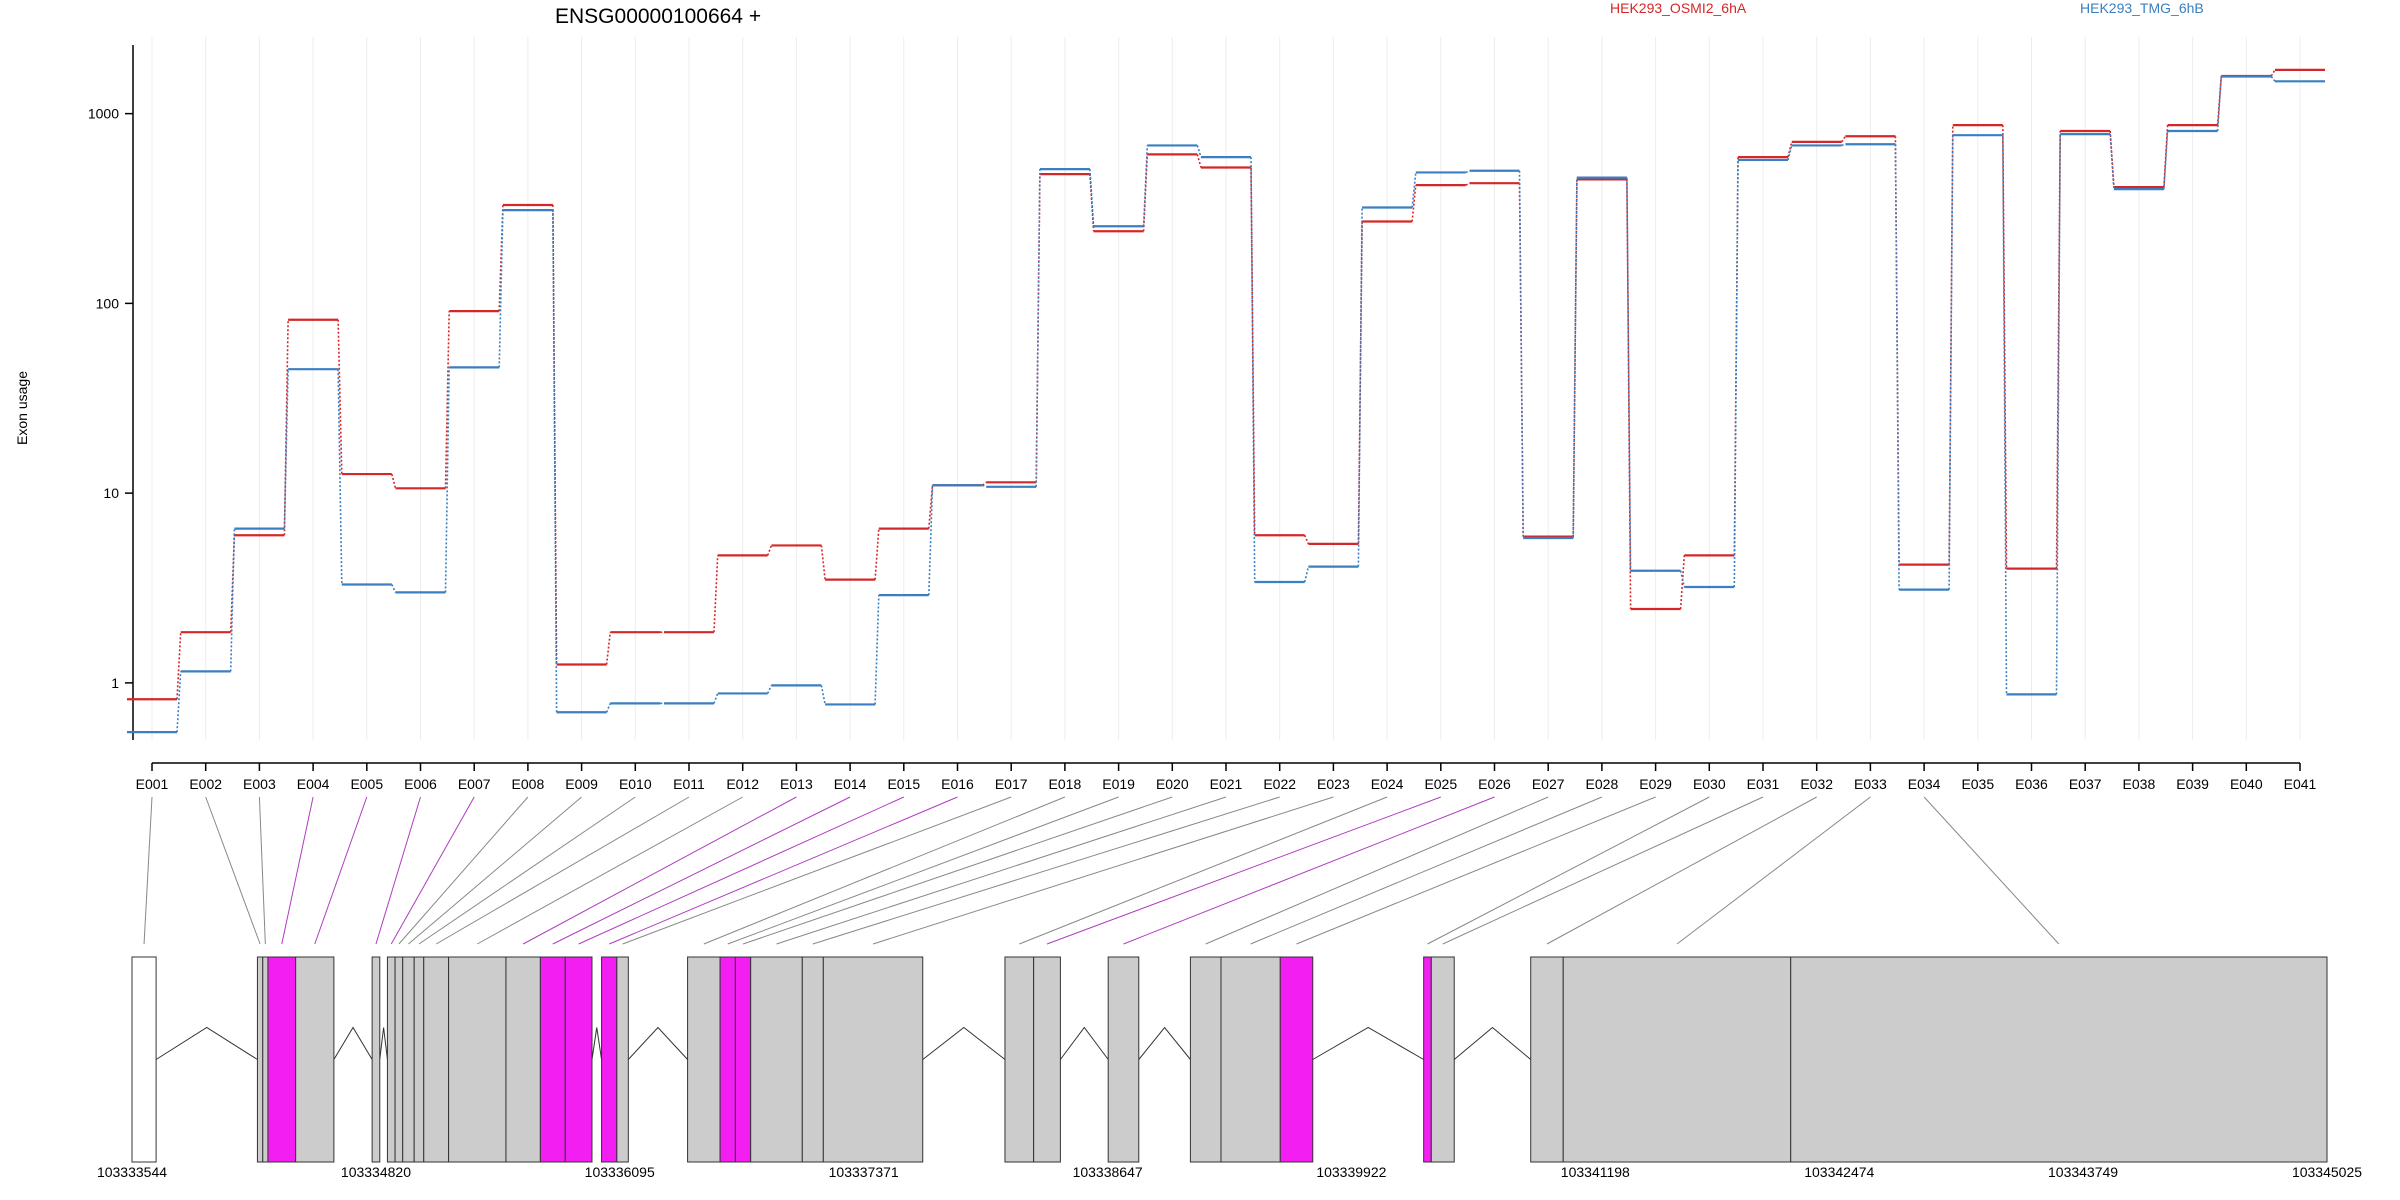 The width and height of the screenshot is (2400, 1200). I want to click on coordinate-label-4: 103337371, so click(864, 1172).